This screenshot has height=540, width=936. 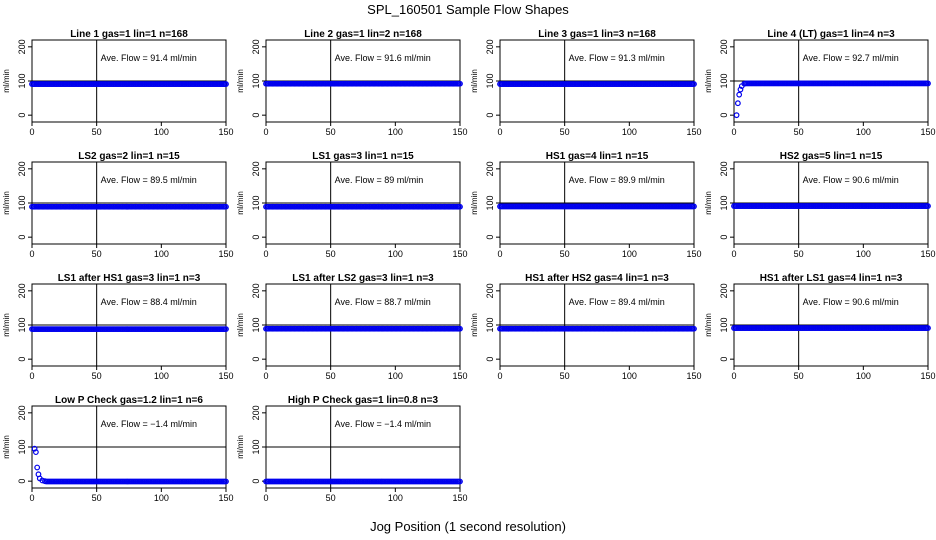 I want to click on panel-title: LS1 gas=3 lin=1 n=15, so click(x=363, y=156).